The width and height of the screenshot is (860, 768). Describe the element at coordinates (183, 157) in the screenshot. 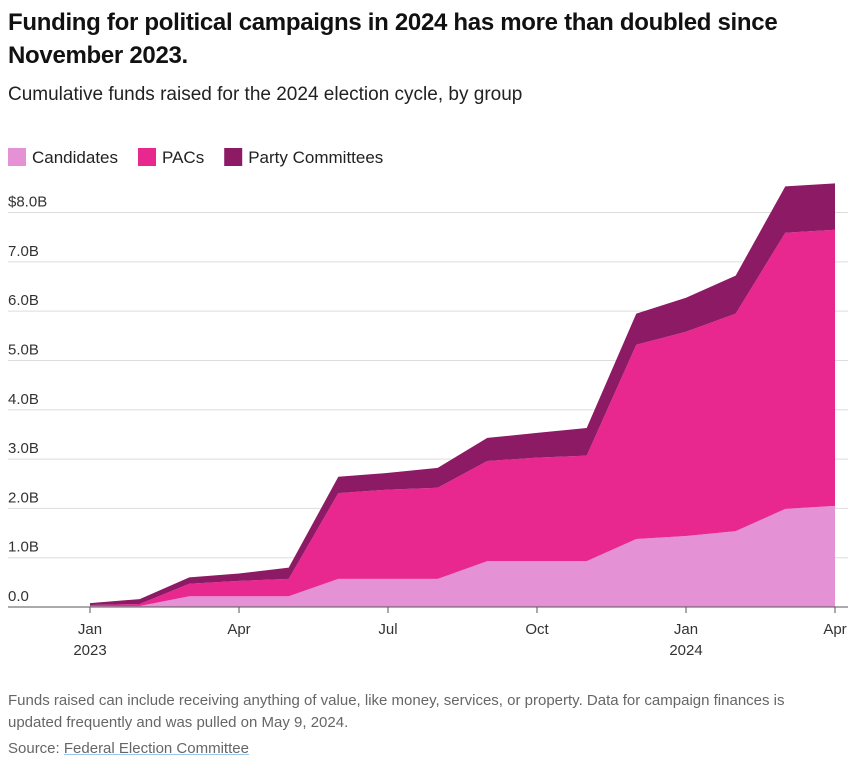

I see `legend-label: PACs` at that location.